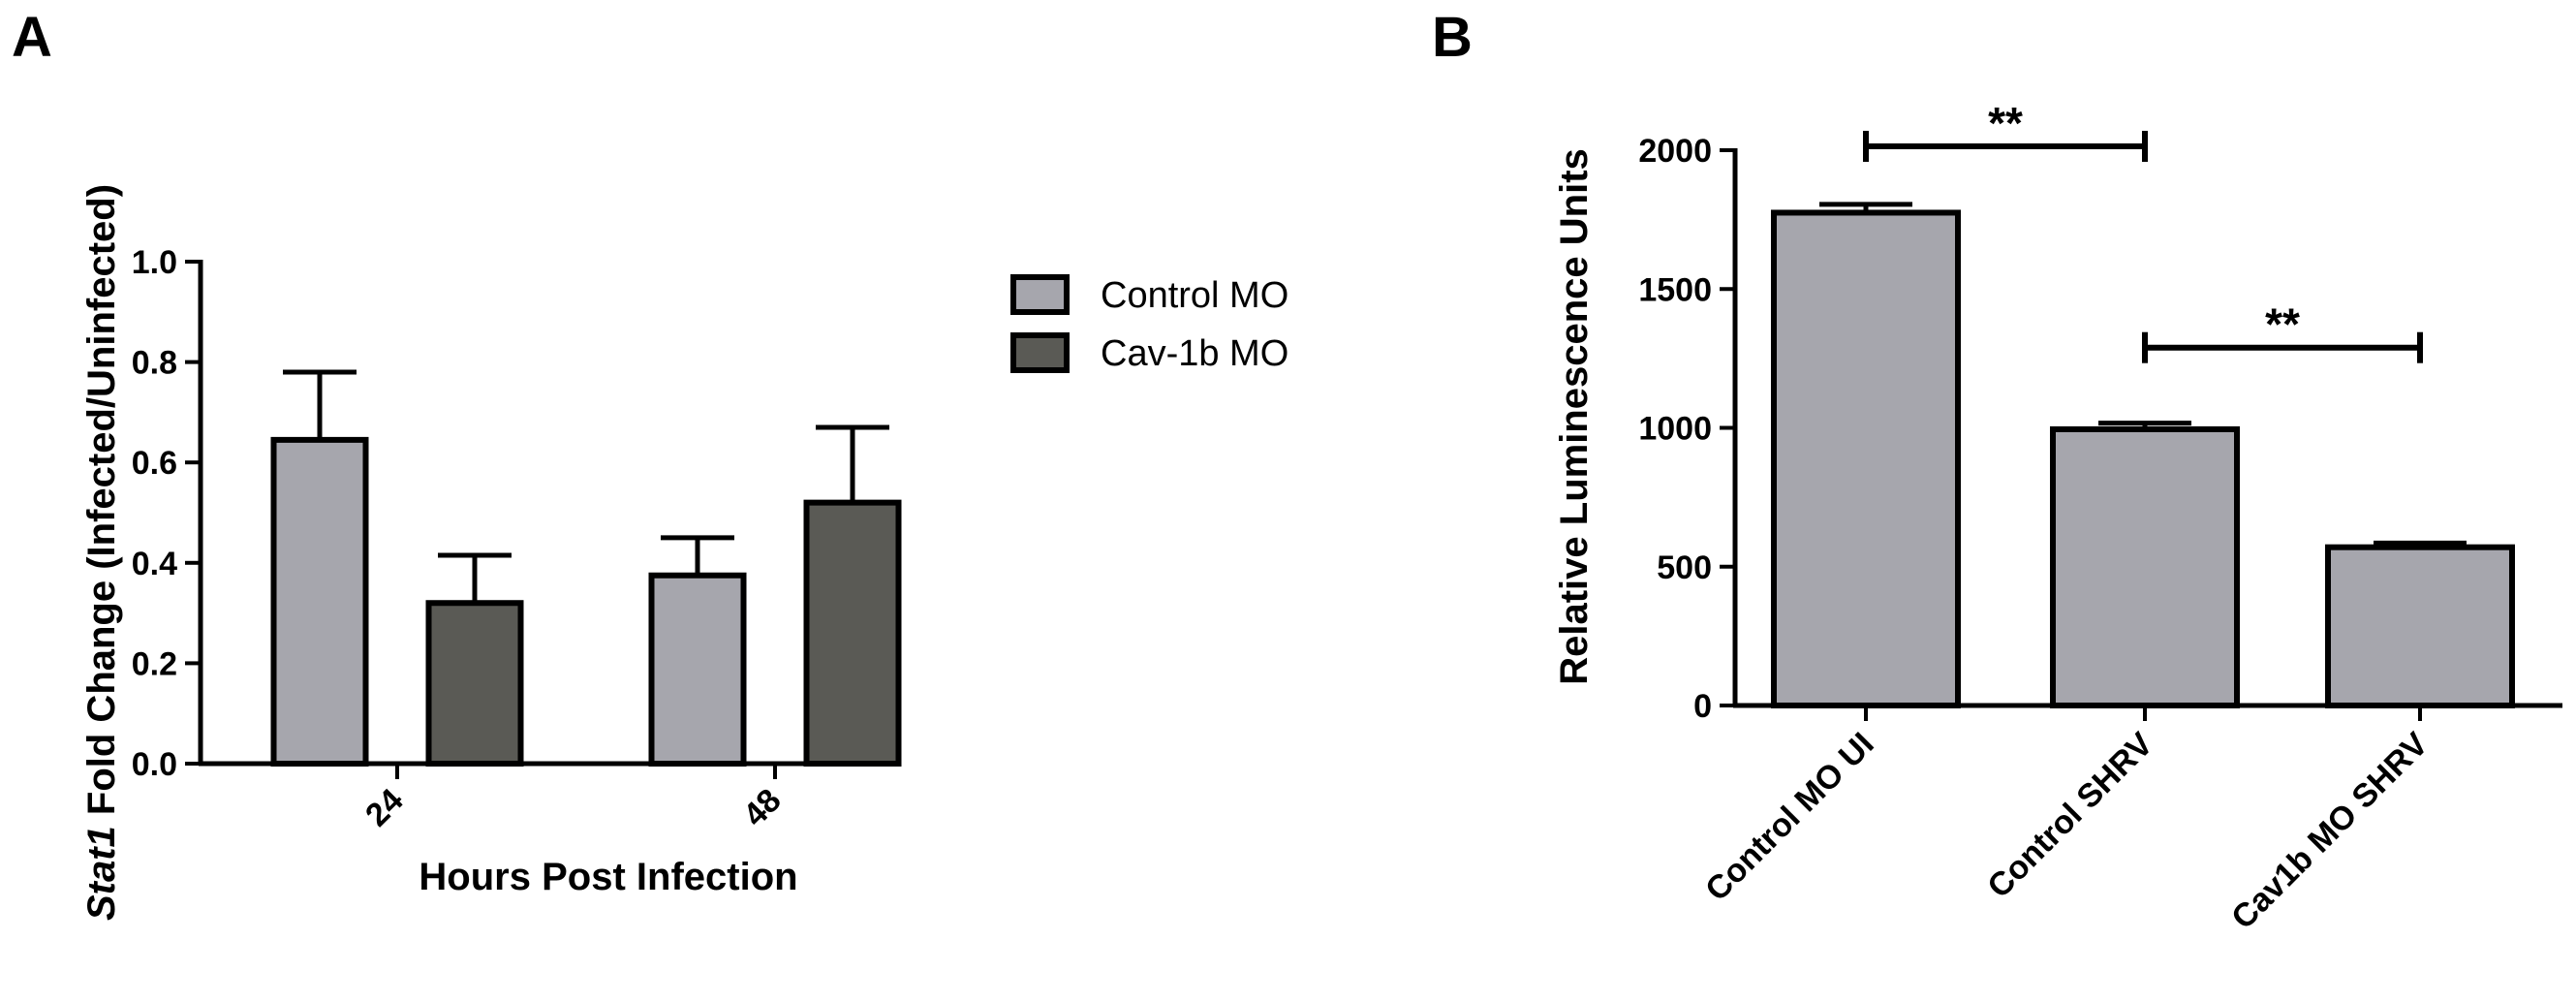  What do you see at coordinates (1675, 151) in the screenshot?
I see `panel-b-y-tick-label: 2000` at bounding box center [1675, 151].